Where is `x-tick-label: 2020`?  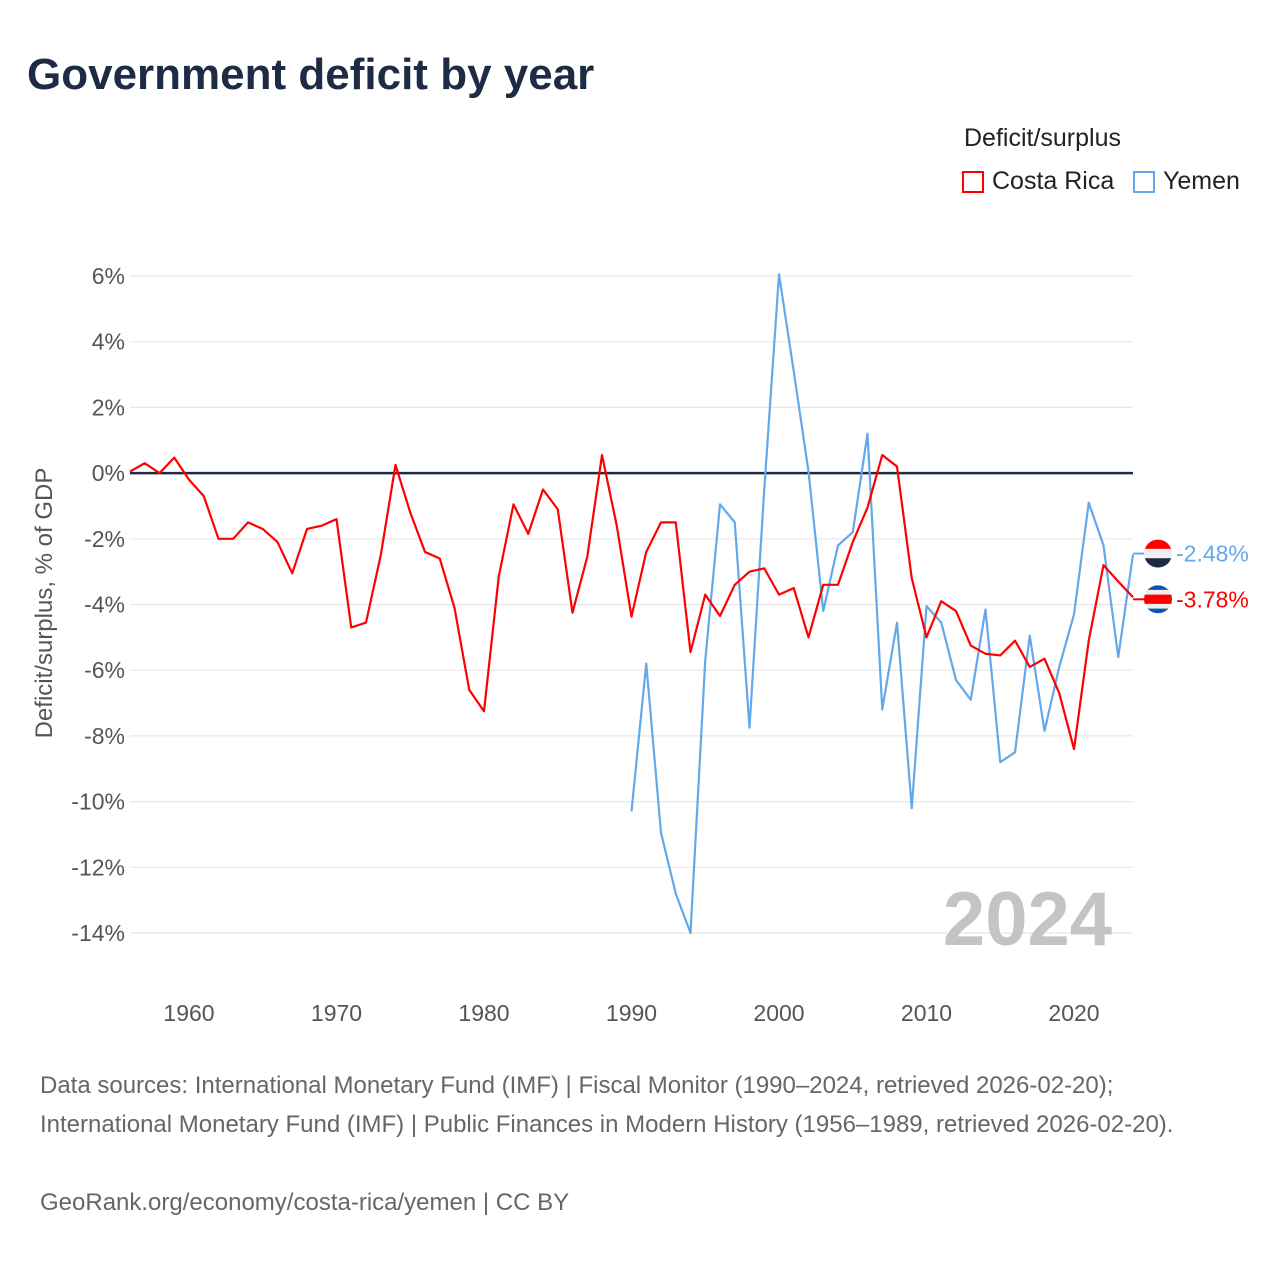 x-tick-label: 2020 is located at coordinates (1073, 1013).